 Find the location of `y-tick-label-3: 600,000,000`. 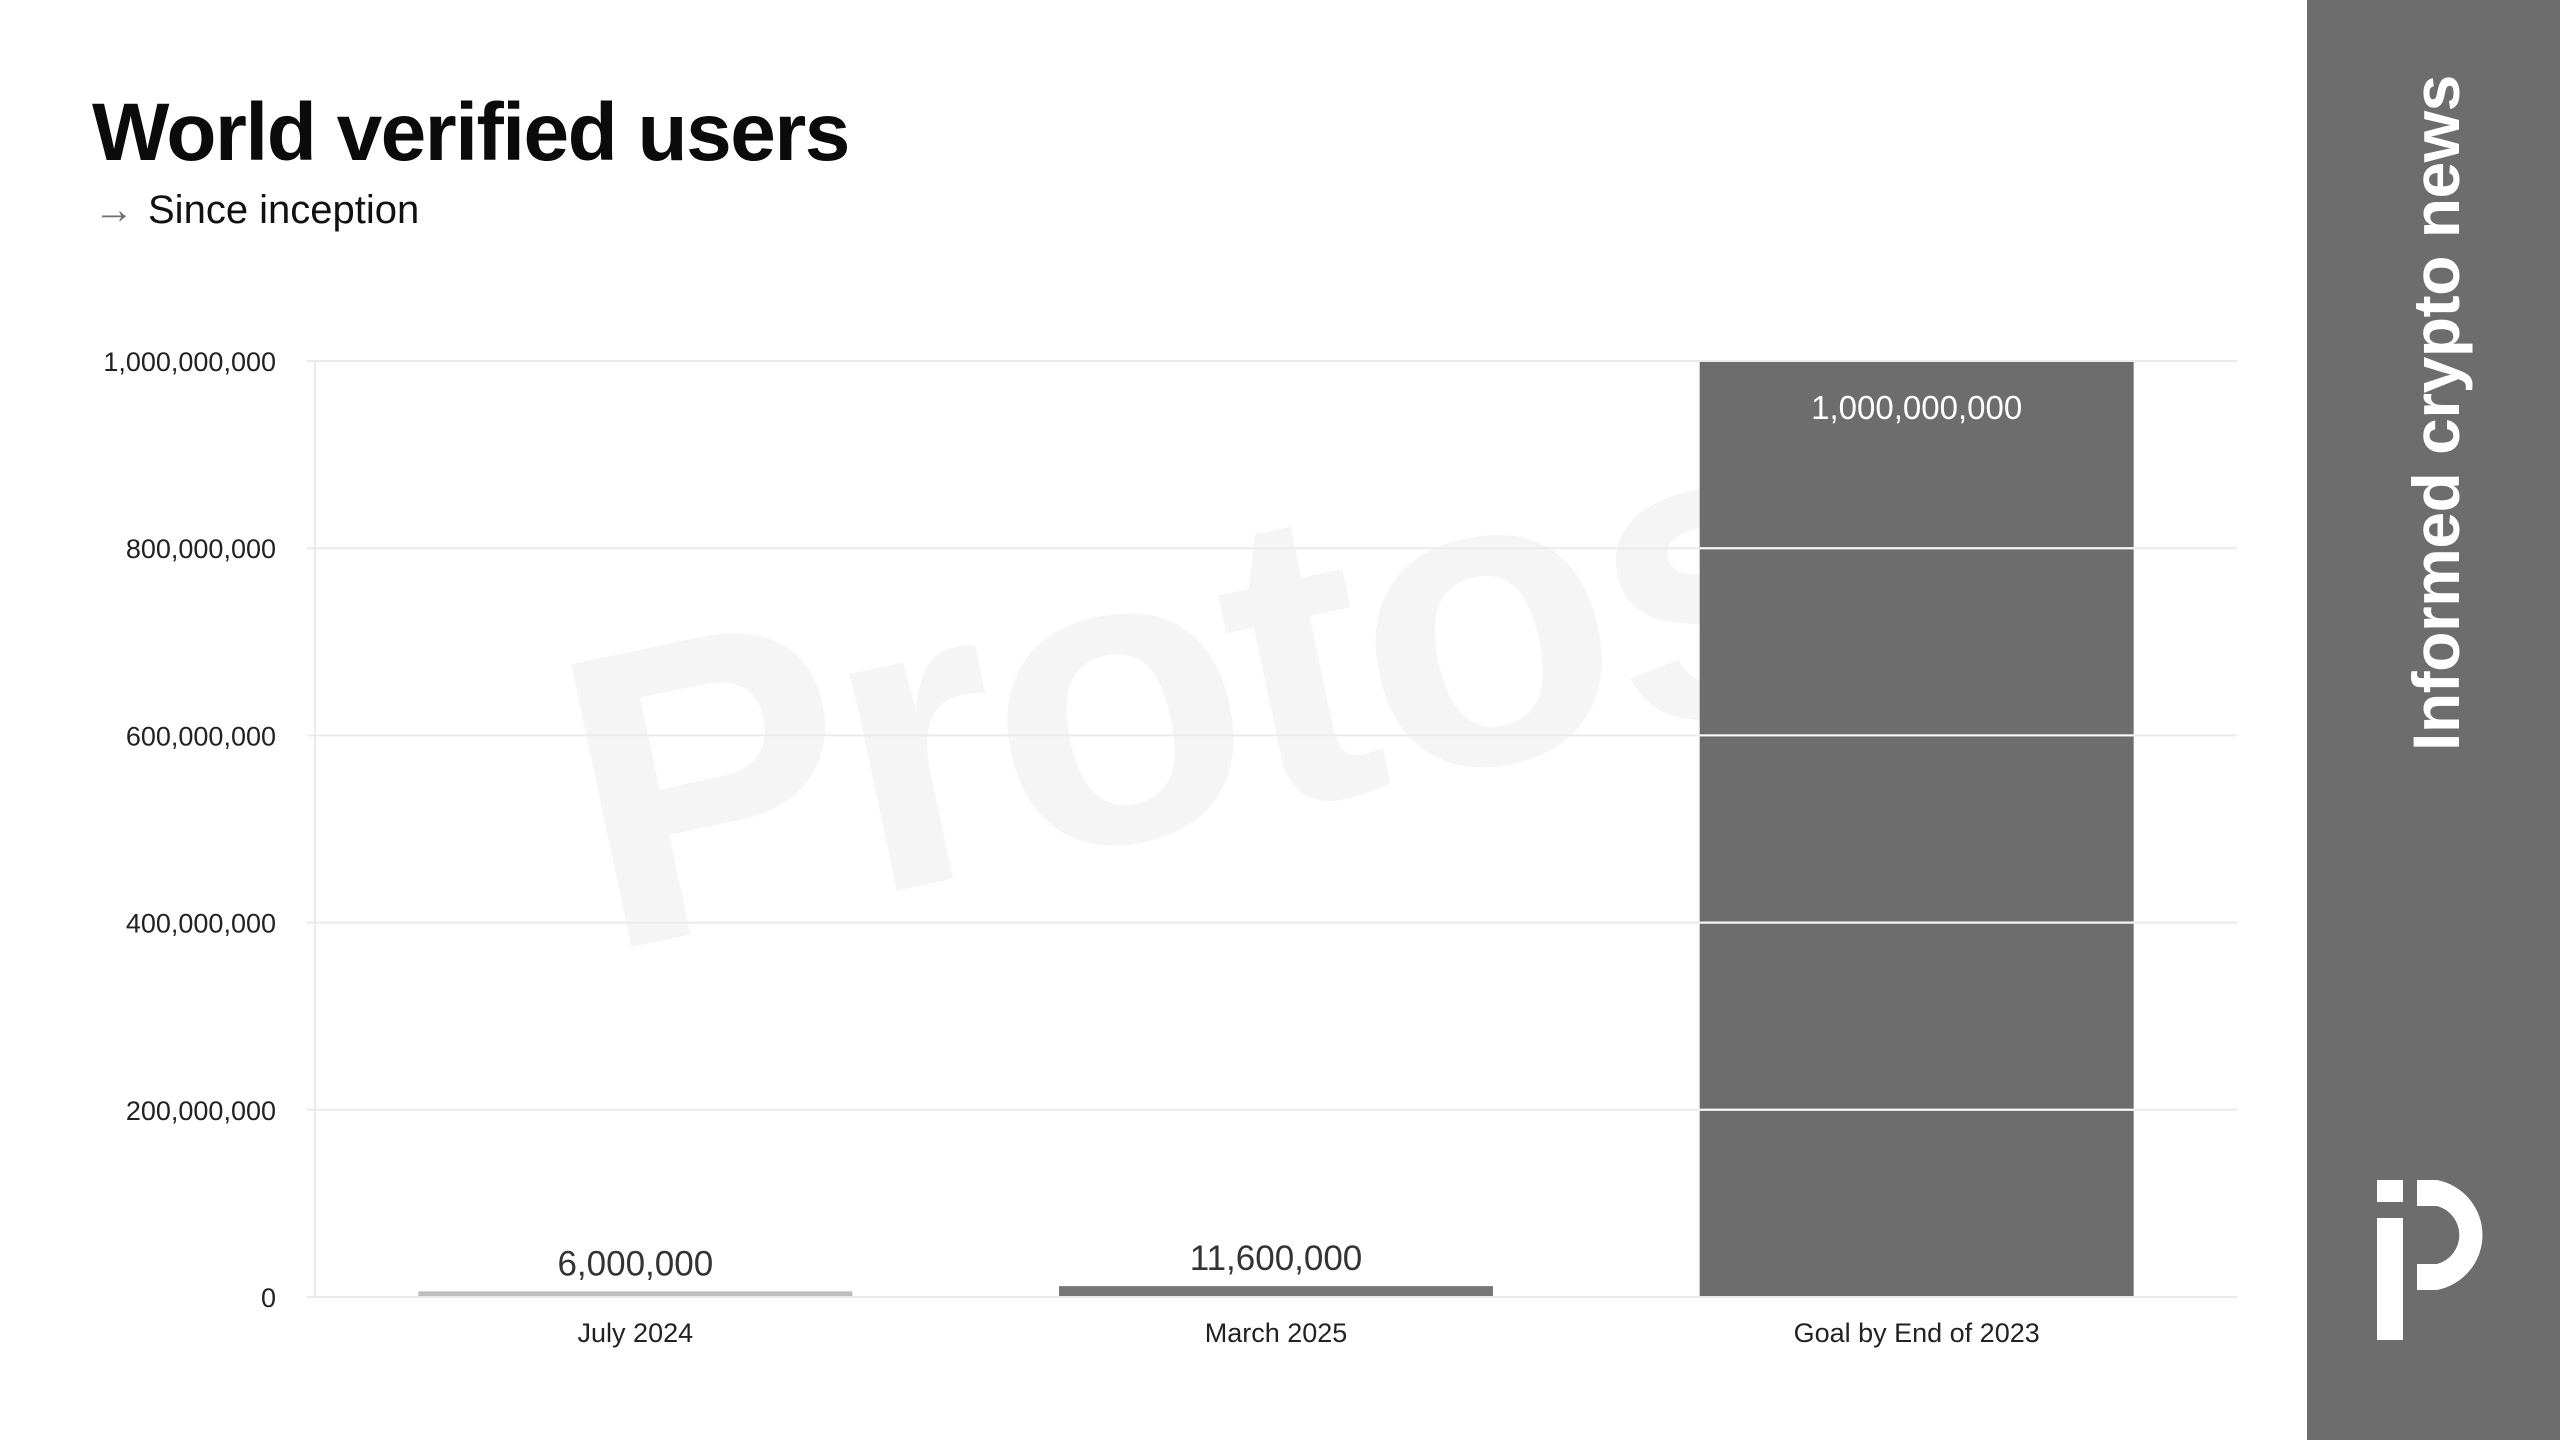

y-tick-label-3: 600,000,000 is located at coordinates (201, 736).